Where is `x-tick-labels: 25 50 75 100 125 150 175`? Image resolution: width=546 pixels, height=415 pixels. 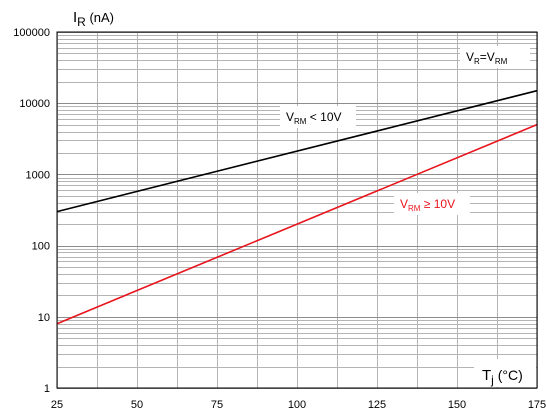
x-tick-labels: 25 50 75 100 125 150 175 is located at coordinates (298, 405).